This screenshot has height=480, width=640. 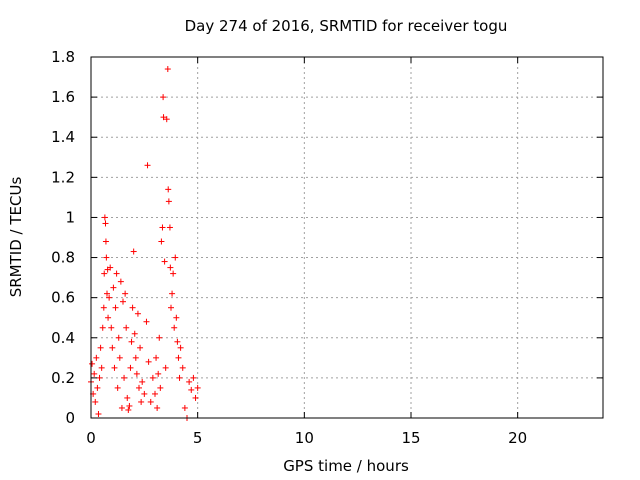 I want to click on y-tick-label: 0.8, so click(x=63, y=258).